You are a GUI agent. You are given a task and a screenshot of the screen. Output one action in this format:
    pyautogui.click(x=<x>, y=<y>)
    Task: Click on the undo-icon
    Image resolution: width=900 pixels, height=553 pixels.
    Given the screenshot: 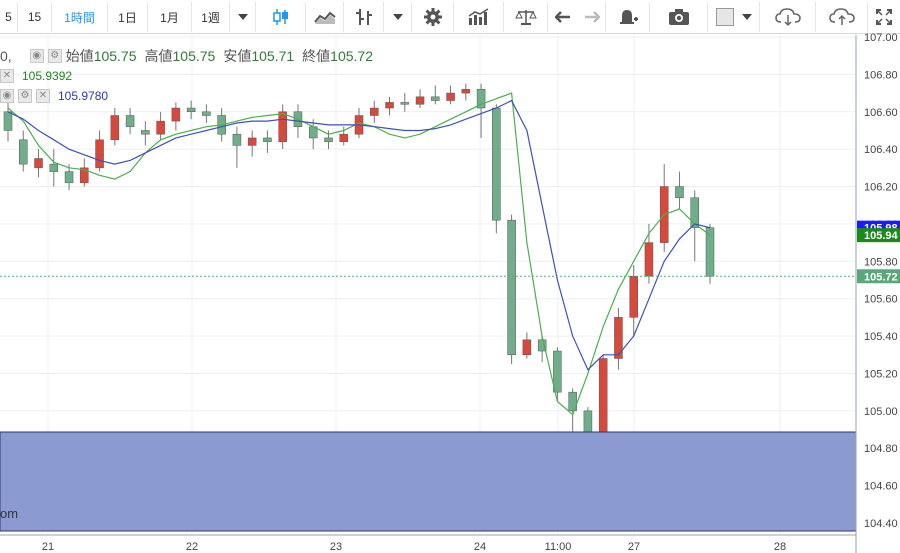 What is the action you would take?
    pyautogui.click(x=562, y=17)
    